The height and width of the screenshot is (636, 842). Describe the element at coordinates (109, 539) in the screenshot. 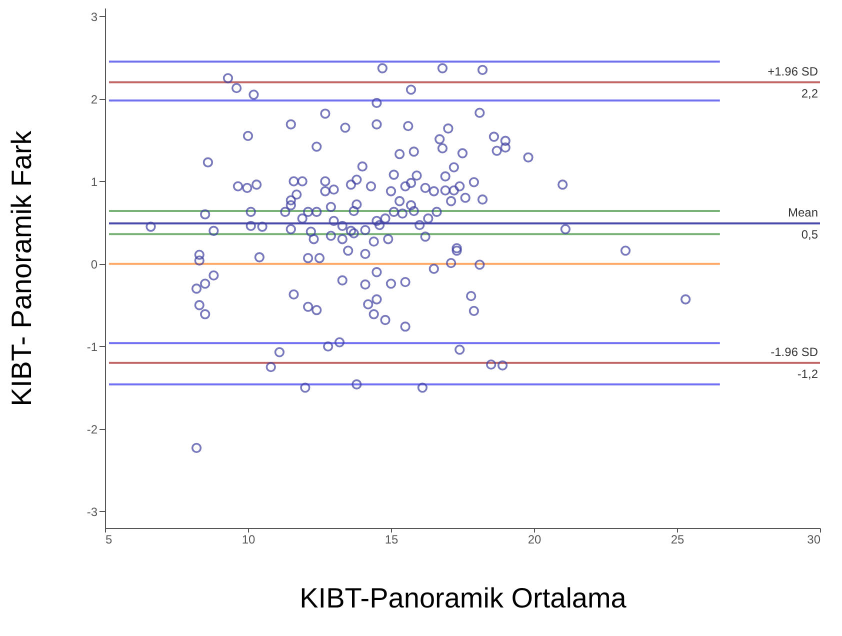

I see `x-tick-label: 5` at that location.